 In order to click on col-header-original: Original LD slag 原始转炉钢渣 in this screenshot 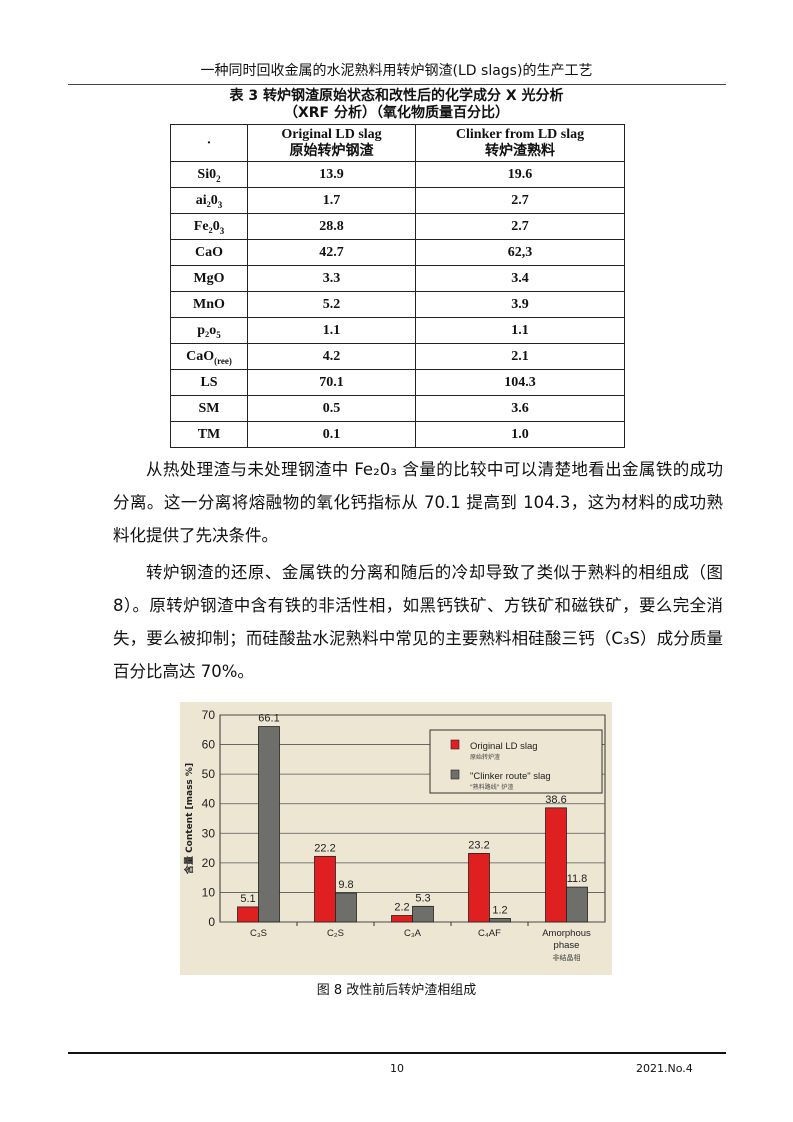, I will do `click(331, 143)`.